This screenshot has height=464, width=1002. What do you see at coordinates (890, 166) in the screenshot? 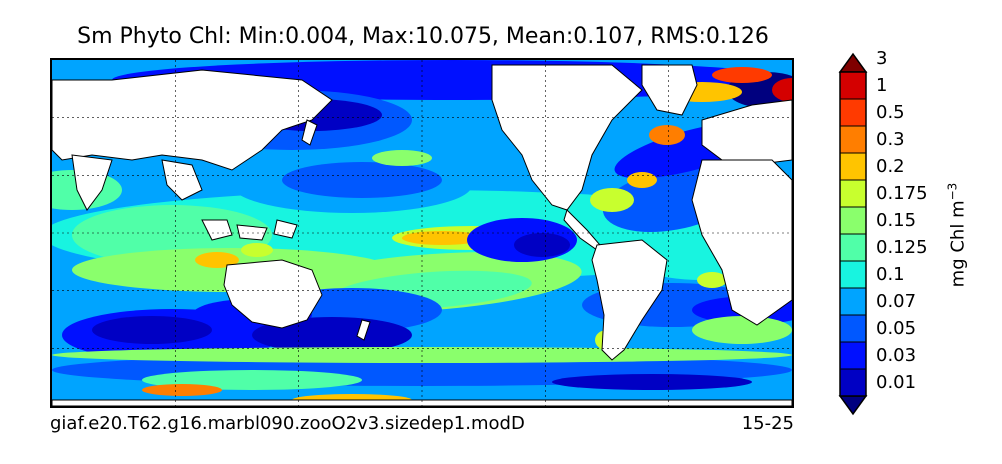
I see `colorbar-tick-label: 0.2` at bounding box center [890, 166].